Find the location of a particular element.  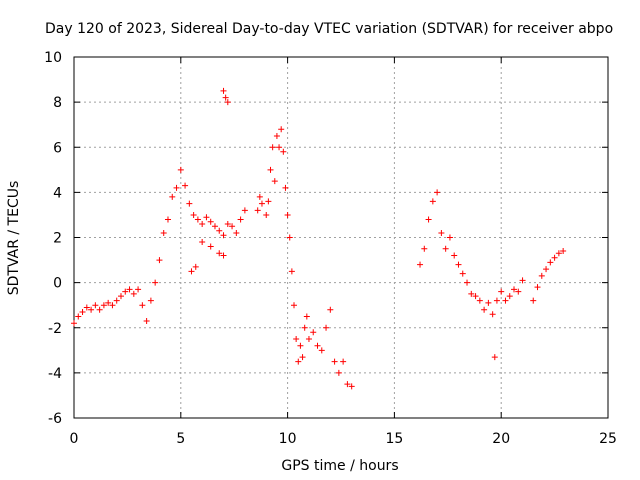

x-tick-label: 25 is located at coordinates (608, 439).